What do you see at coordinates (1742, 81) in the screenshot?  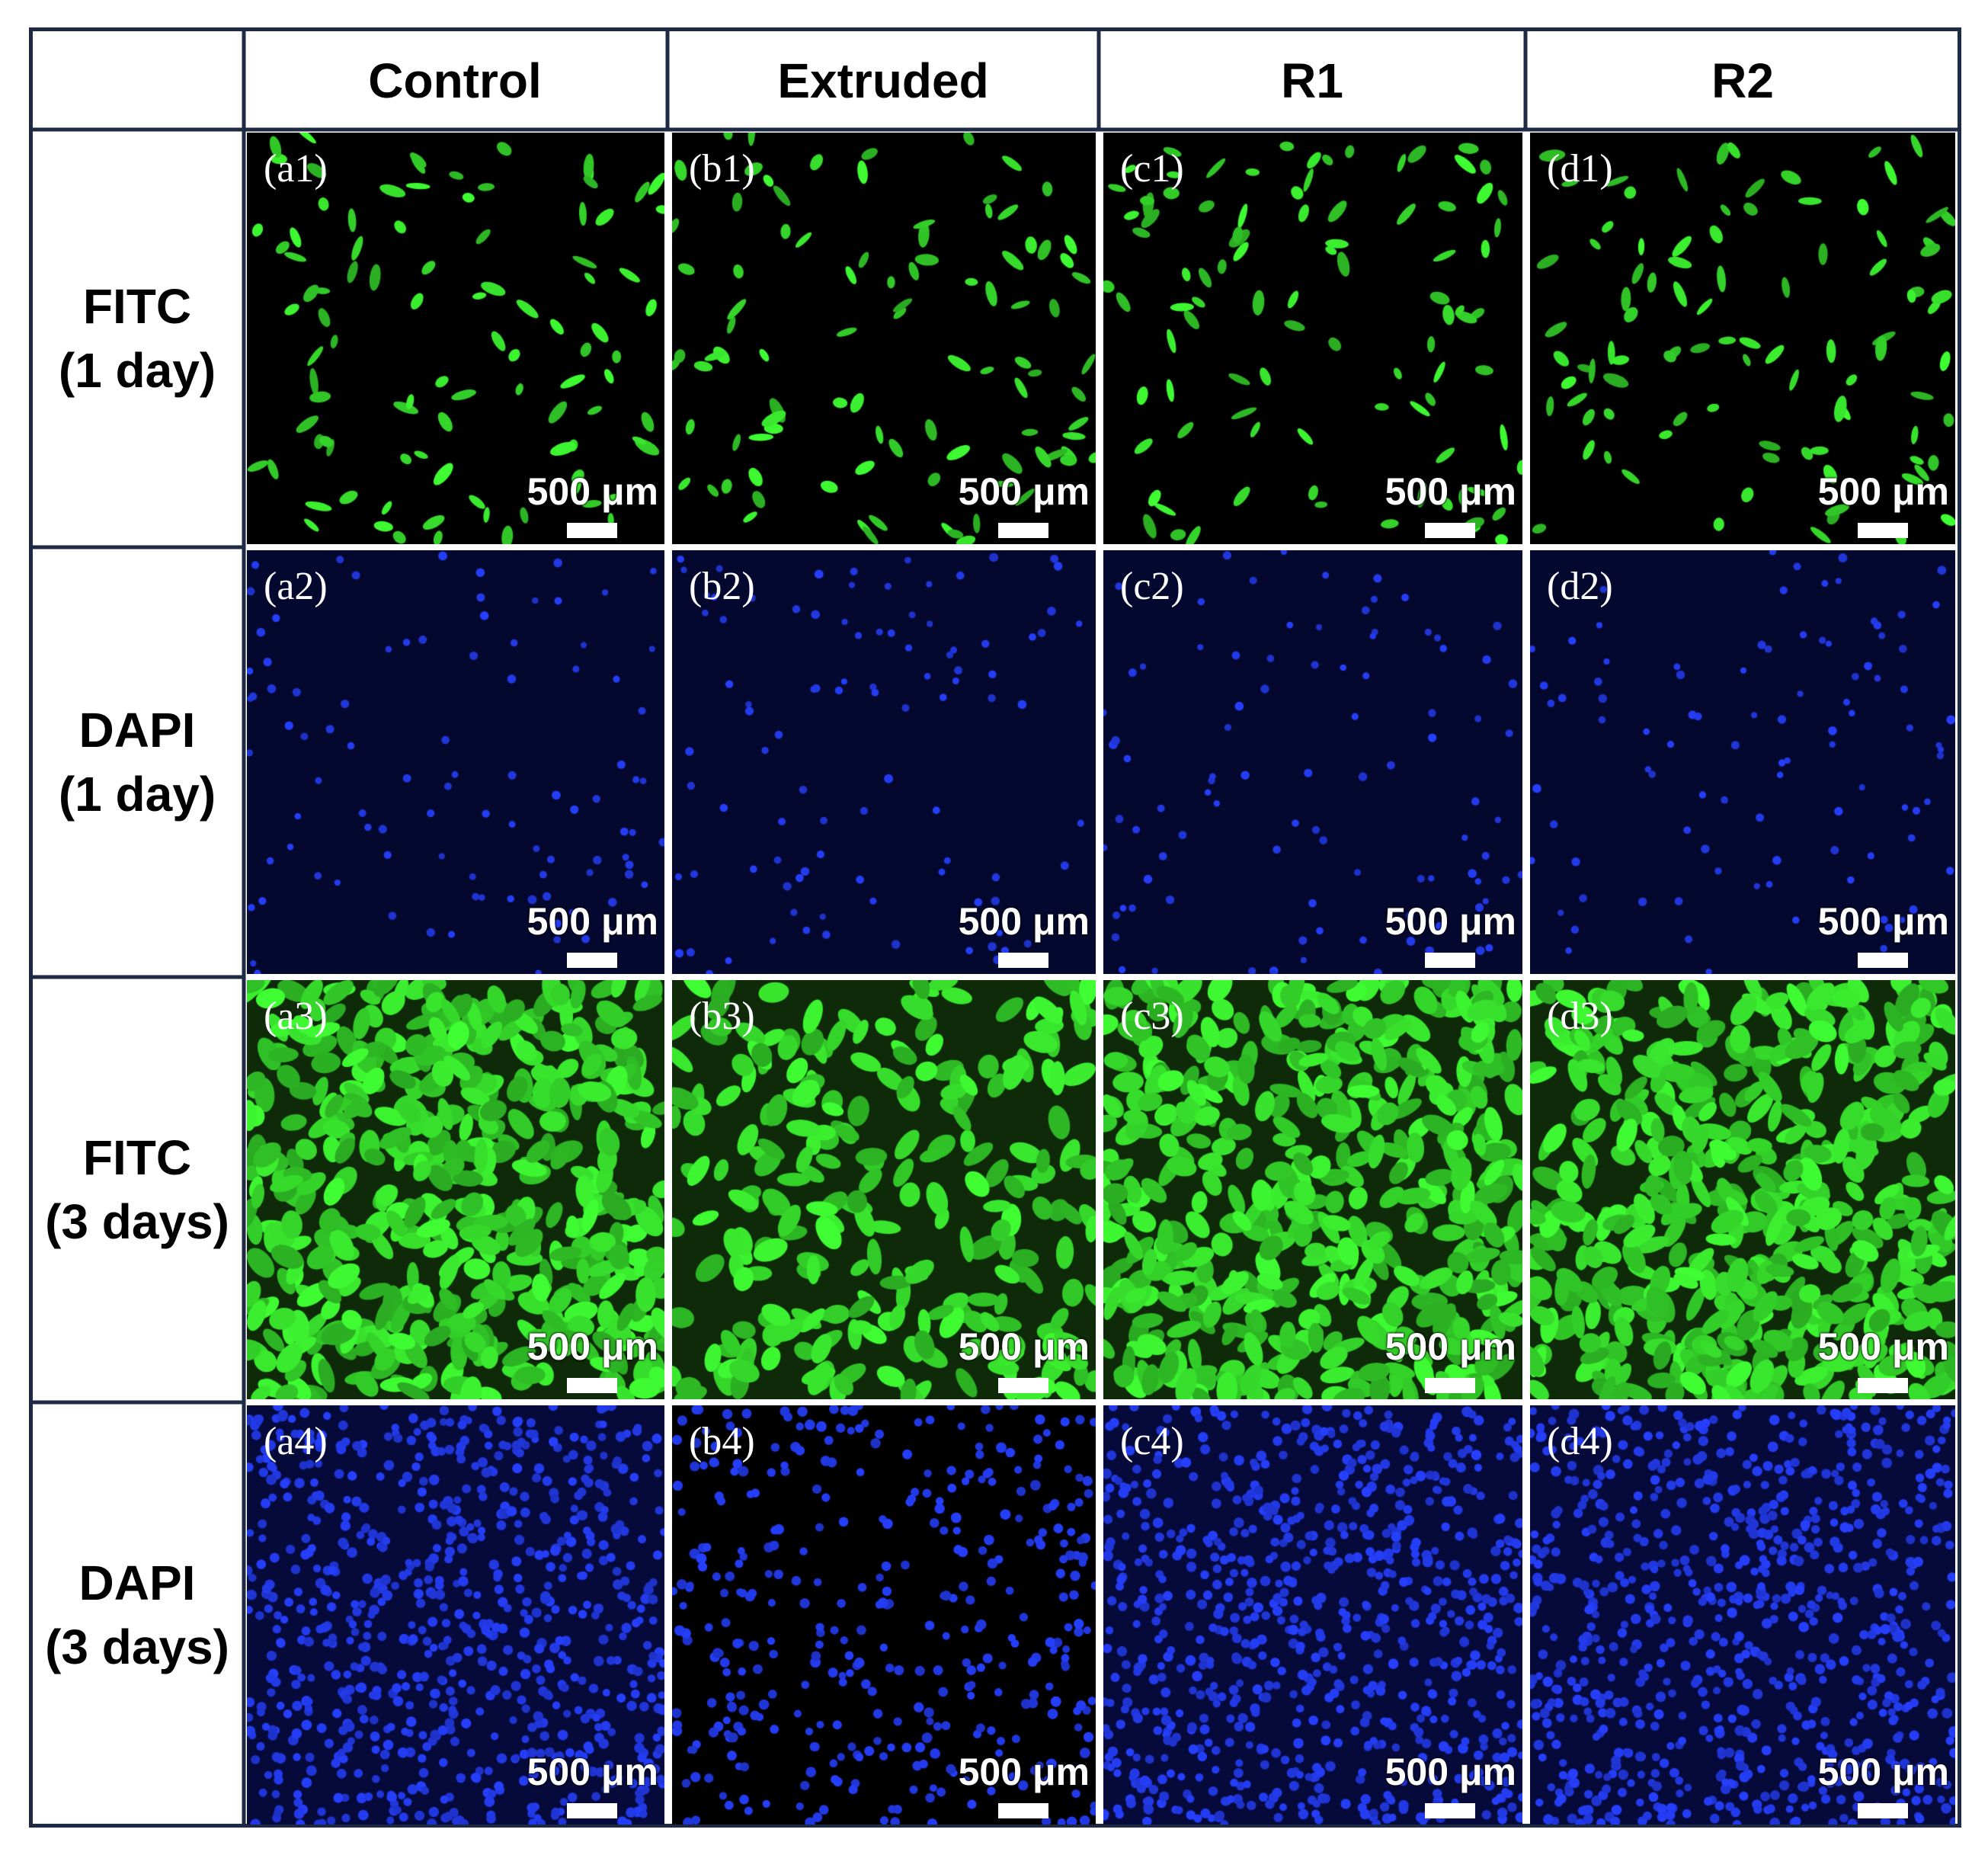 I see `header-r2: R2` at bounding box center [1742, 81].